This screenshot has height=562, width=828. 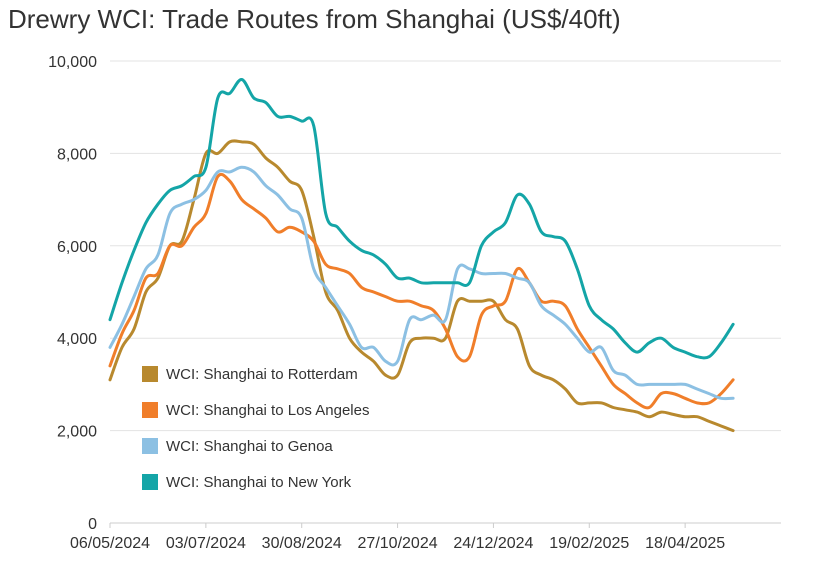 I want to click on x-tick-label: 30/08/2024, so click(x=302, y=543).